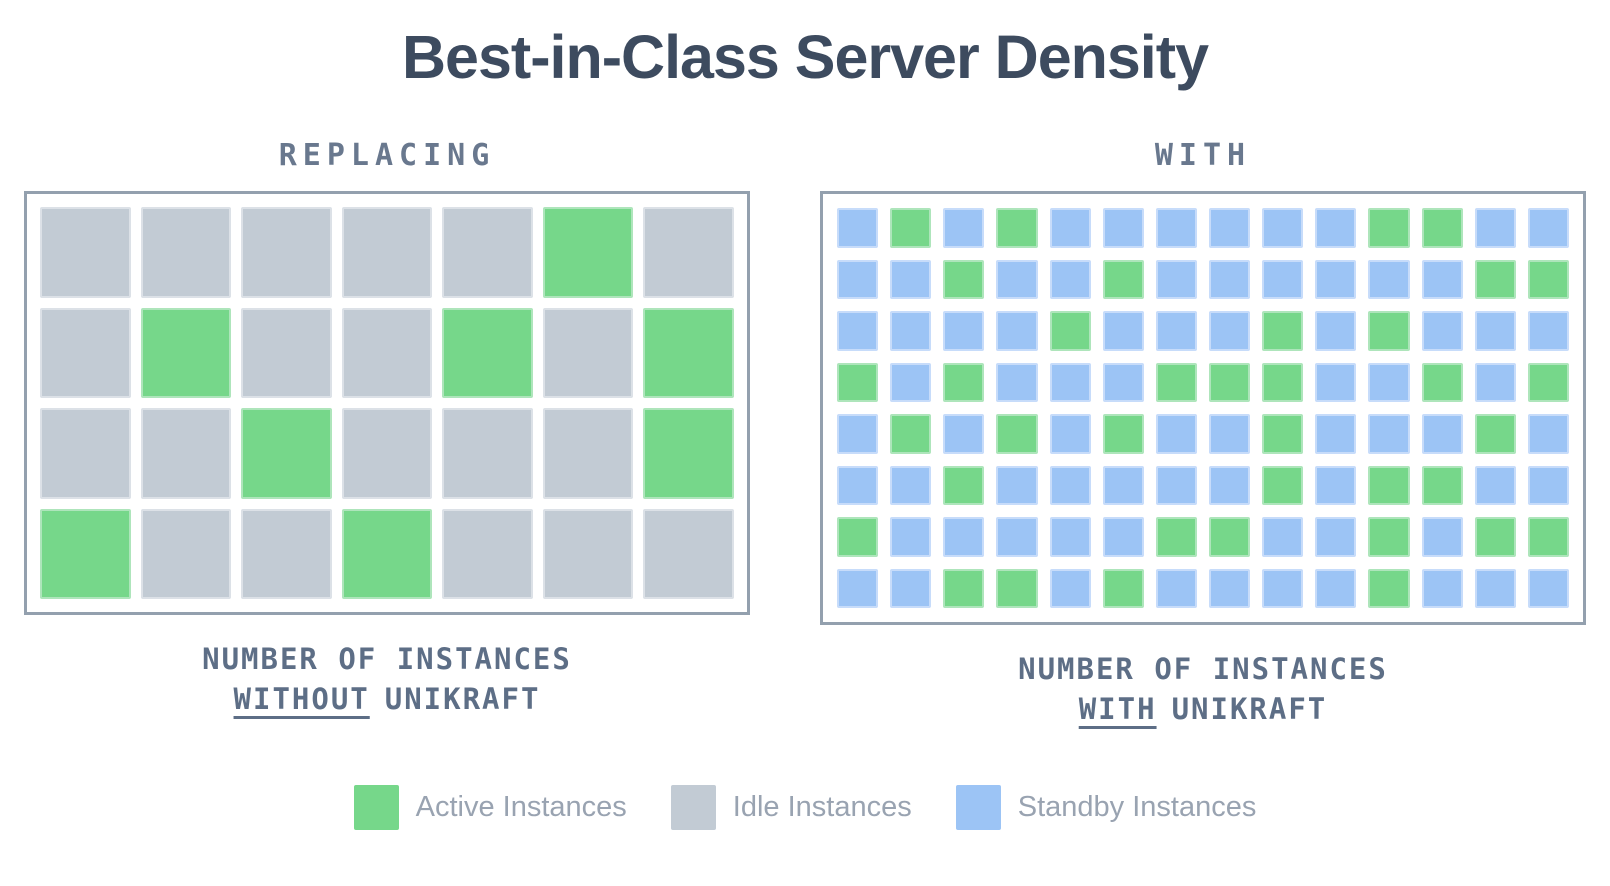  What do you see at coordinates (693, 807) in the screenshot?
I see `idle-swatch-icon` at bounding box center [693, 807].